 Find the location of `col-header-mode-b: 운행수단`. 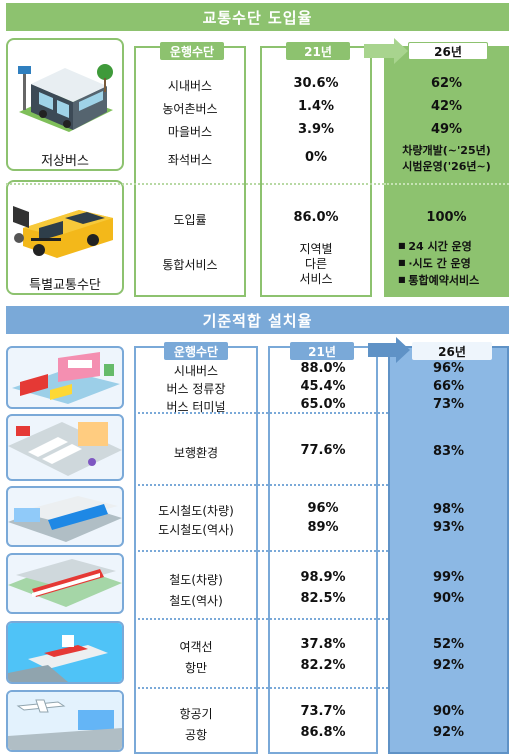

col-header-mode-b: 운행수단 is located at coordinates (196, 351).